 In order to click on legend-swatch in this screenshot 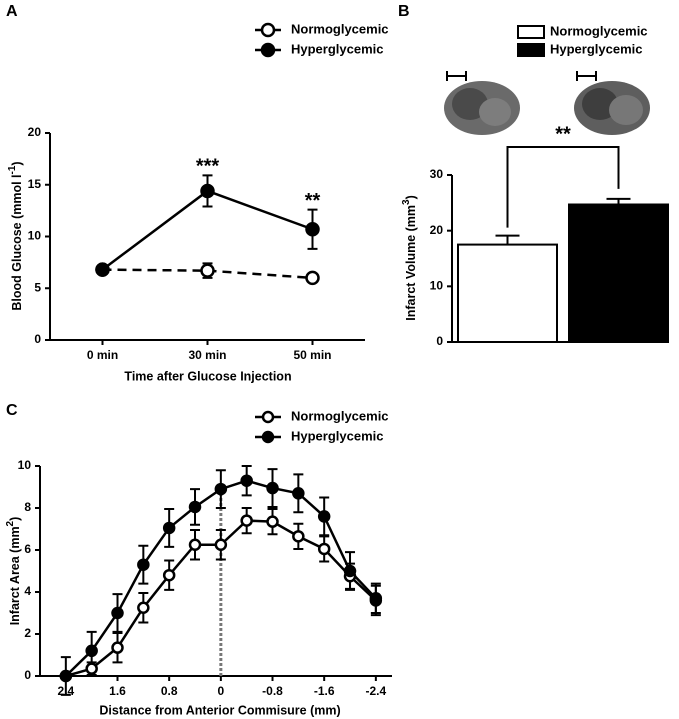, I will do `click(531, 50)`.